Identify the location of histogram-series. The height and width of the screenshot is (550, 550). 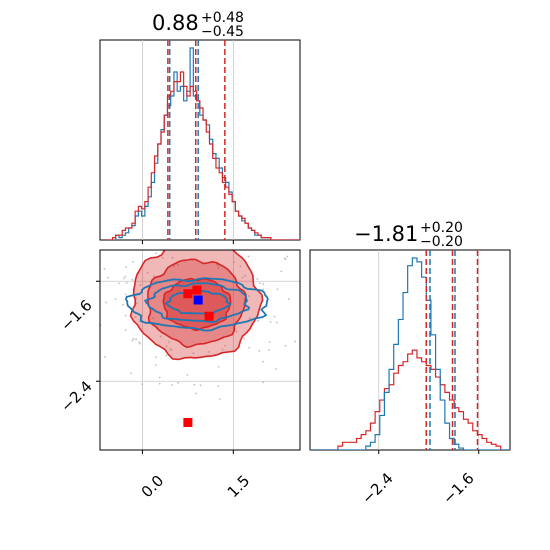
(410, 353).